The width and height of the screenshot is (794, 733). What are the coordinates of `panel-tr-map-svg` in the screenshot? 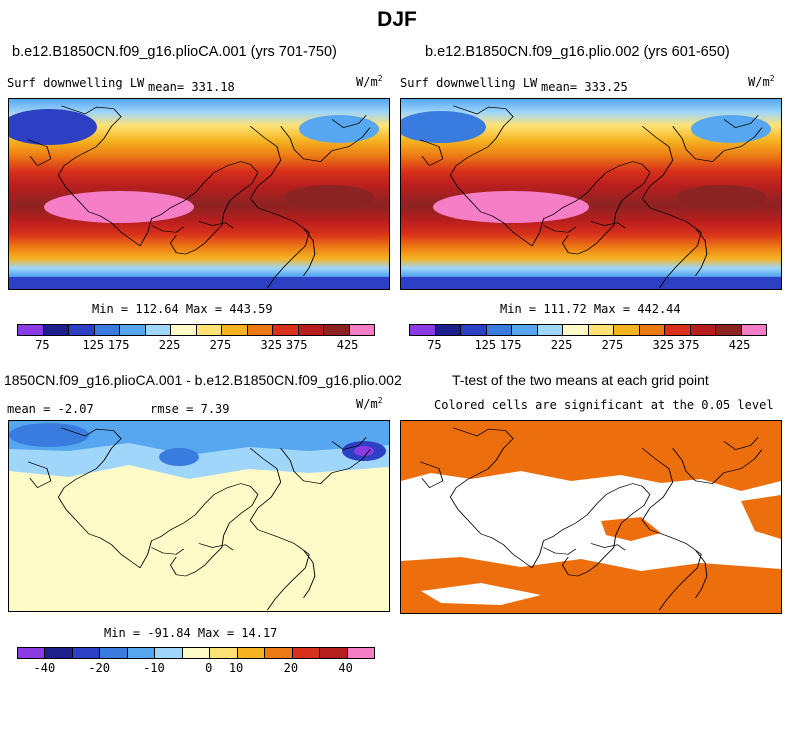 It's located at (591, 194).